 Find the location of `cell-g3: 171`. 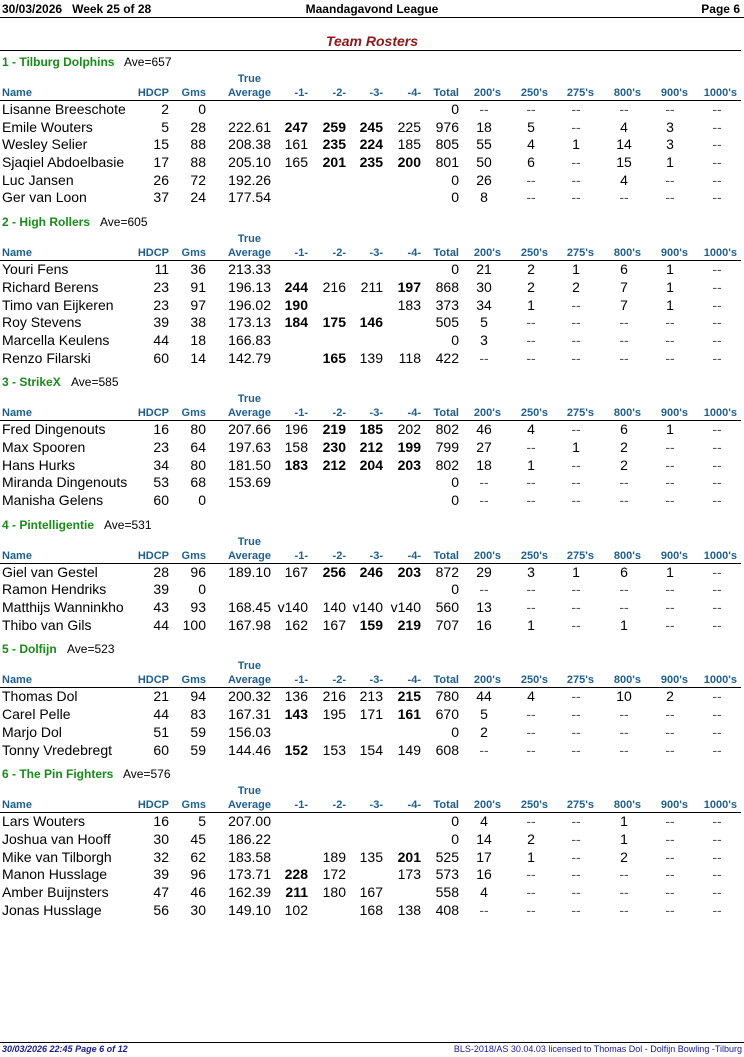

cell-g3: 171 is located at coordinates (371, 714).